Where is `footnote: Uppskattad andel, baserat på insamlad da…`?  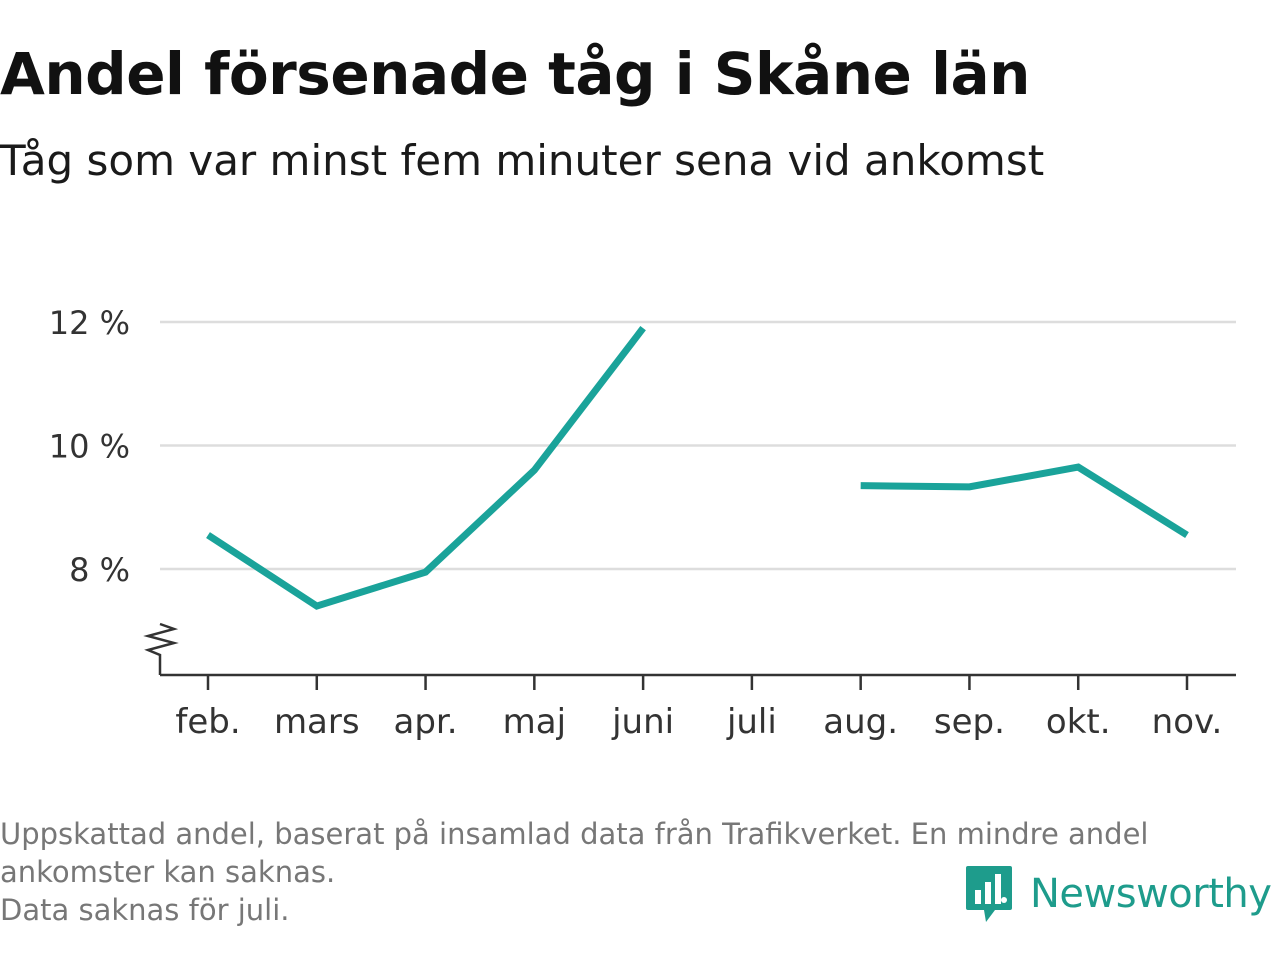 footnote: Uppskattad andel, baserat på insamlad da… is located at coordinates (635, 872).